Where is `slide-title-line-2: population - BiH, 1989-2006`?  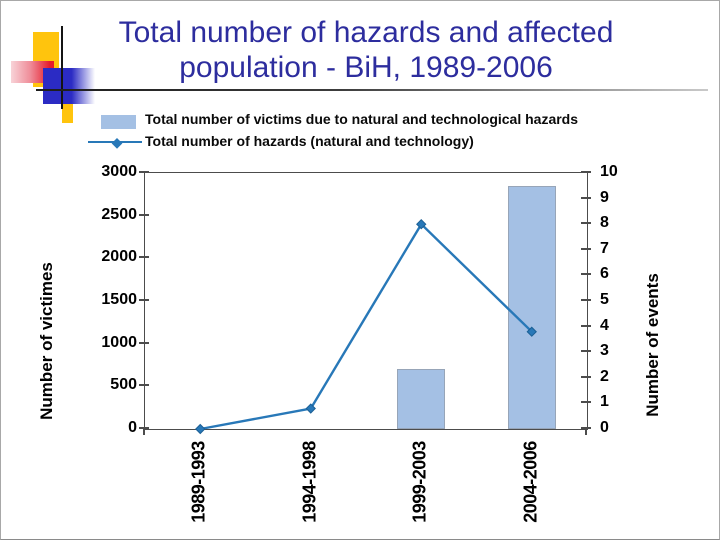 slide-title-line-2: population - BiH, 1989-2006 is located at coordinates (366, 67).